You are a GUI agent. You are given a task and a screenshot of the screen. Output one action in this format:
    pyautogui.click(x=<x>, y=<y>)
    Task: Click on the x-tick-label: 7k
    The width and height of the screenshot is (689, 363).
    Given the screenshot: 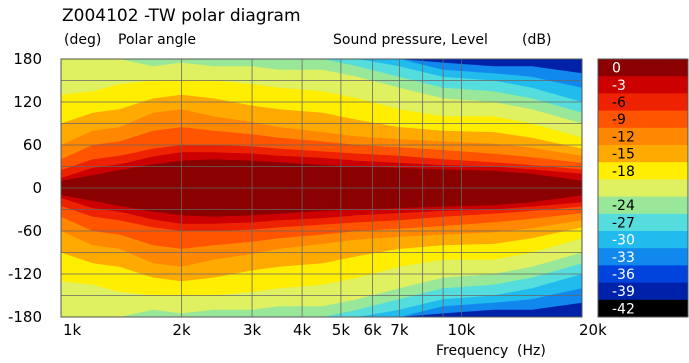 What is the action you would take?
    pyautogui.click(x=399, y=330)
    